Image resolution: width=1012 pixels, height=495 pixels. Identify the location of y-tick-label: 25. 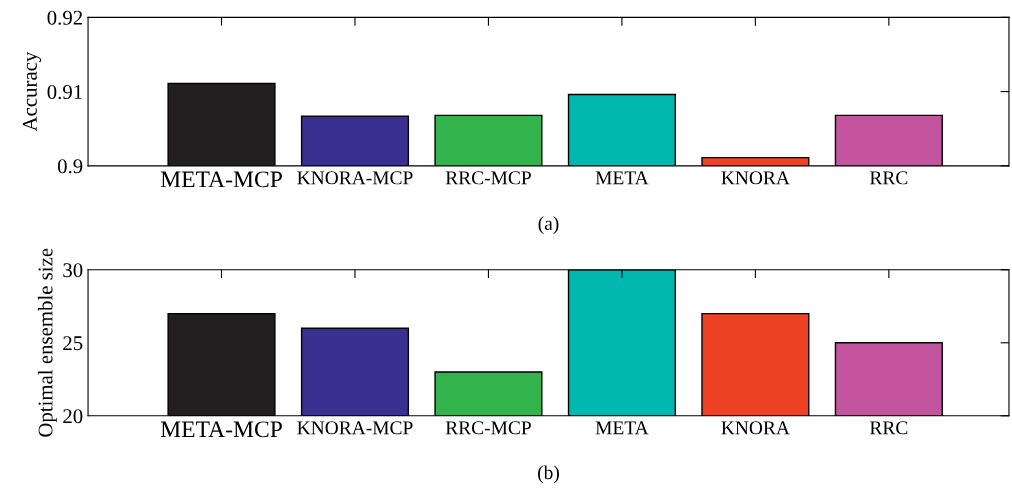
(73, 343).